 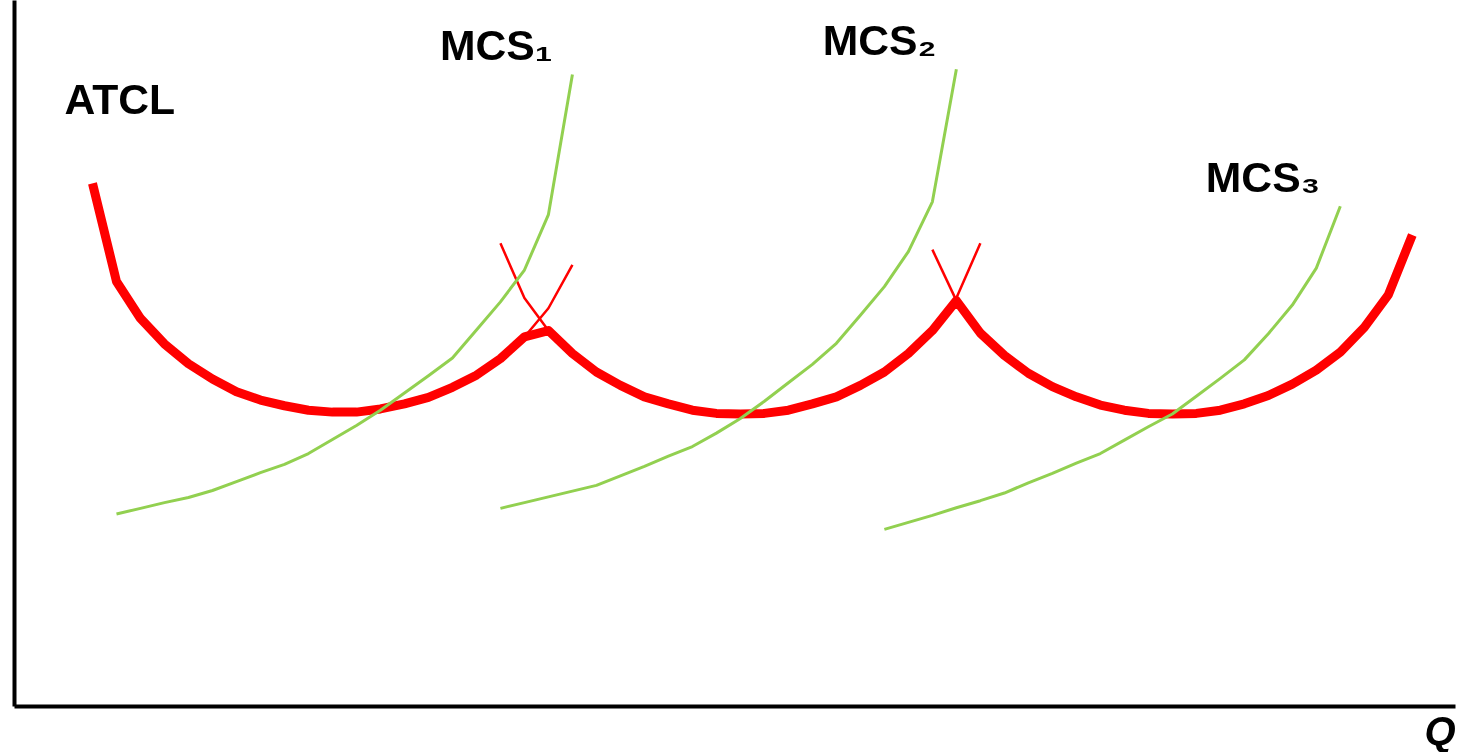 I want to click on x-axis-title: Q, so click(x=1440, y=730).